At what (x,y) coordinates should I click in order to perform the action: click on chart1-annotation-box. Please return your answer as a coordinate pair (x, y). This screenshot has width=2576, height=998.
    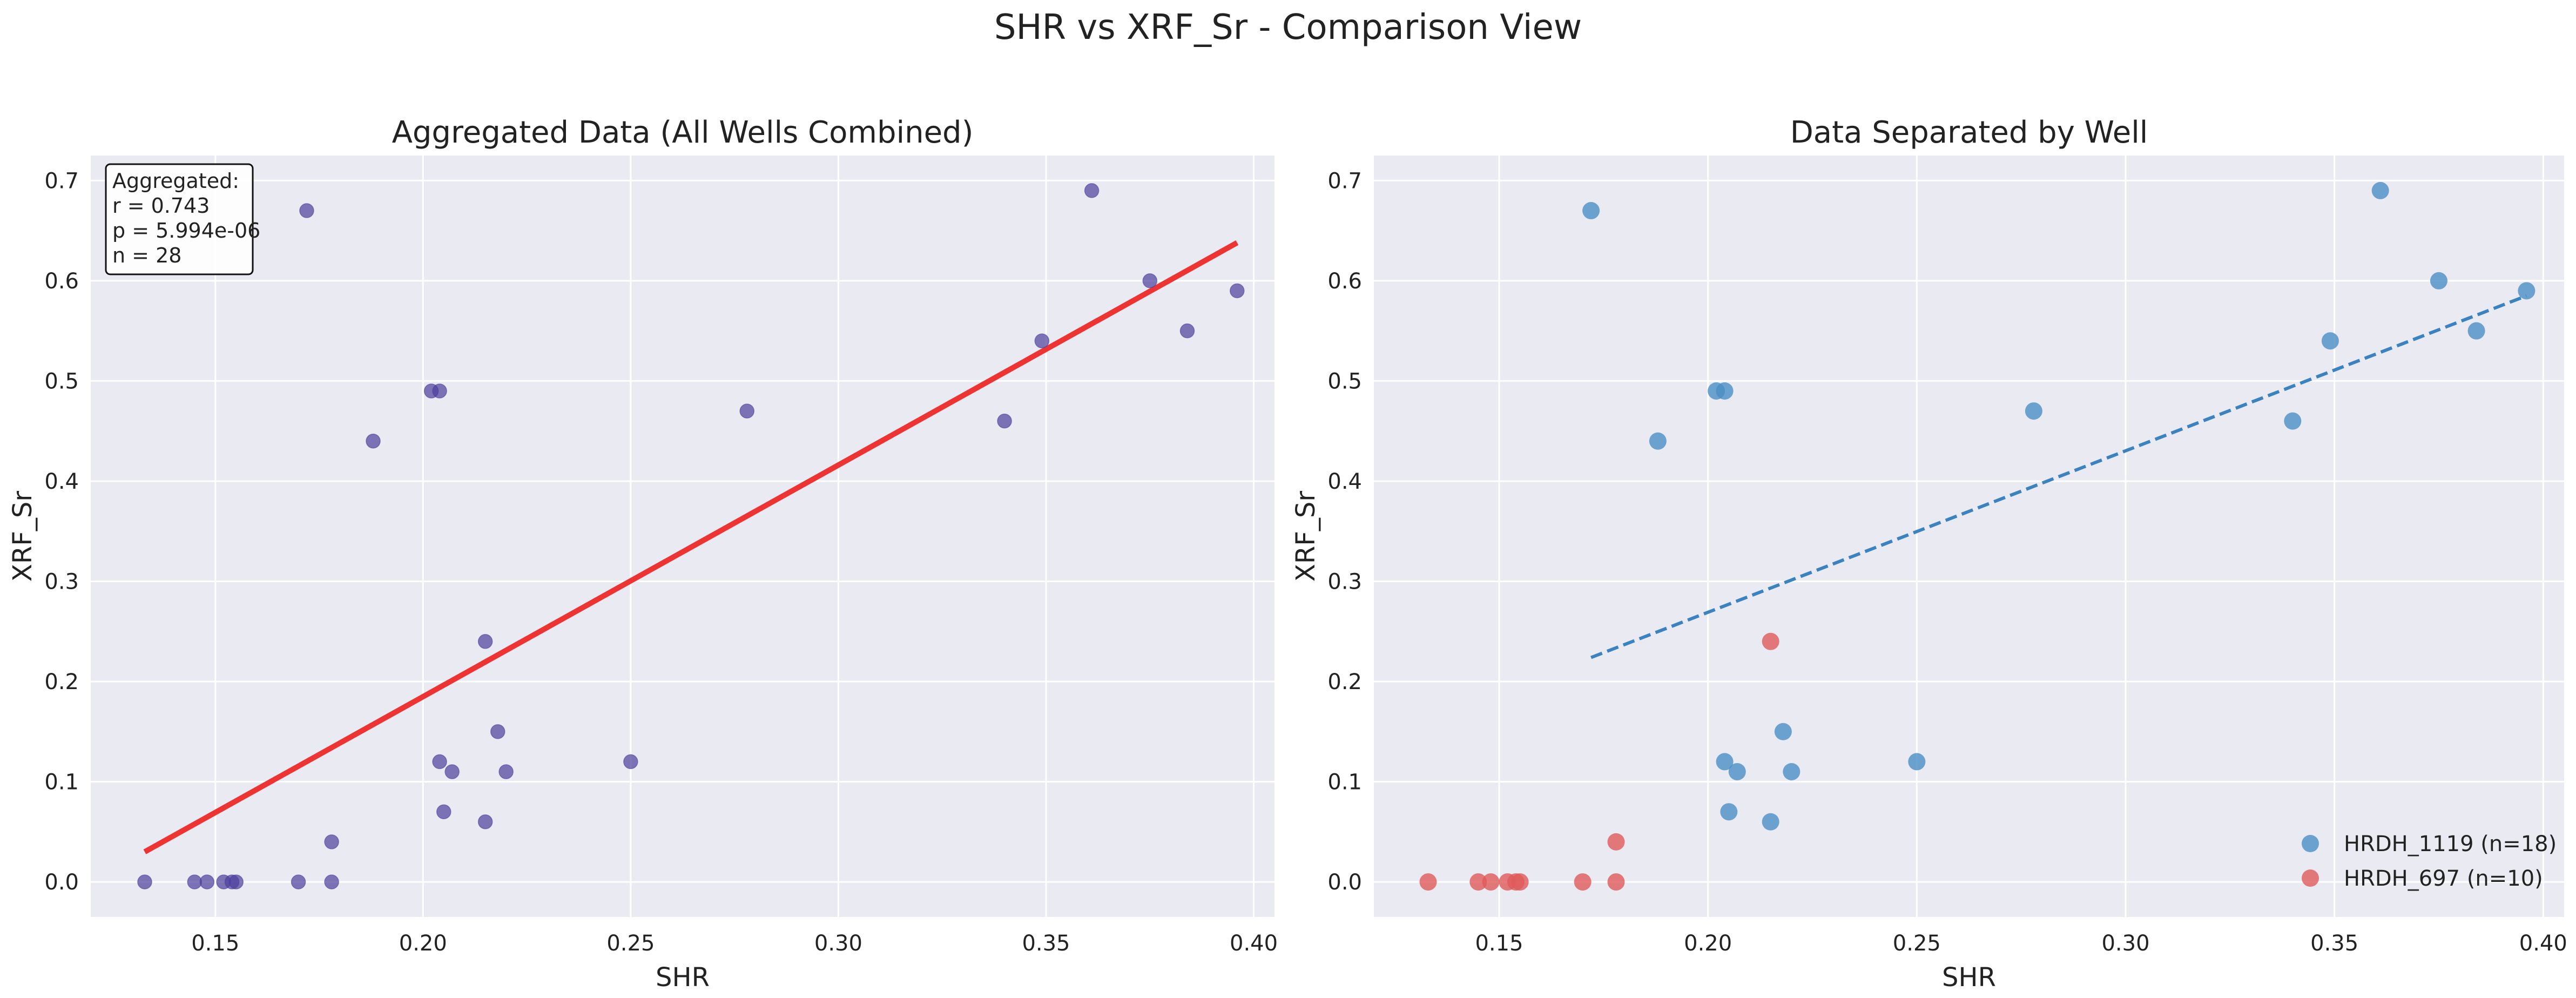
    Looking at the image, I should click on (179, 219).